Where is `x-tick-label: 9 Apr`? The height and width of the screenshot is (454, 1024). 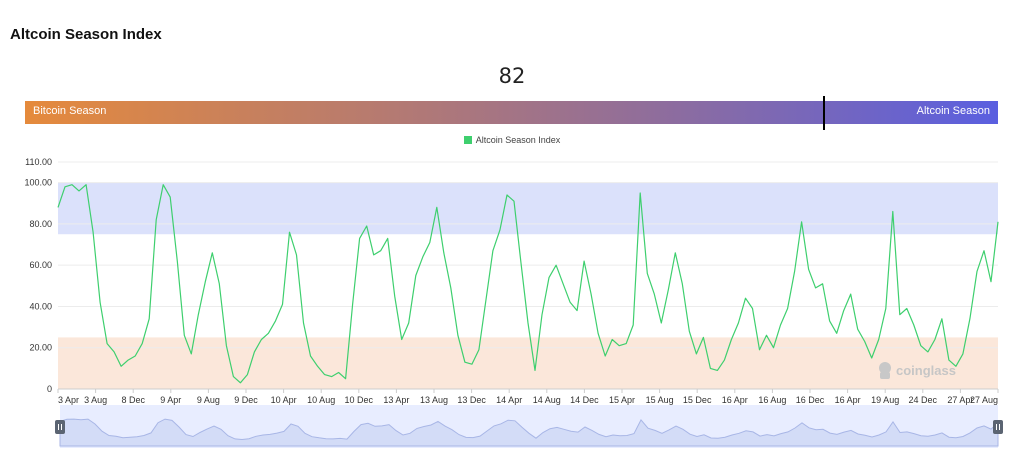
x-tick-label: 9 Apr is located at coordinates (170, 400).